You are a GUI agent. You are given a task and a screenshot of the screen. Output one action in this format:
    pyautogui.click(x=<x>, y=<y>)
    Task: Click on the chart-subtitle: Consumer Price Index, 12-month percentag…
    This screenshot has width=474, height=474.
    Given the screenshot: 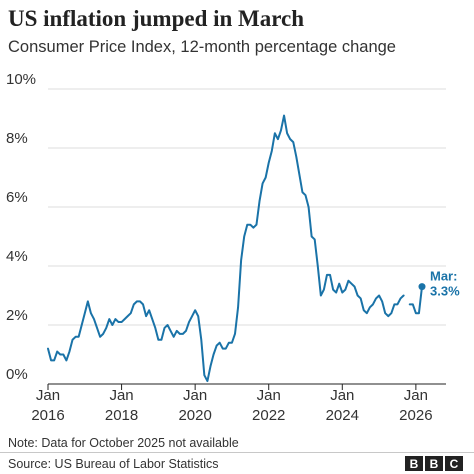 What is the action you would take?
    pyautogui.click(x=202, y=47)
    